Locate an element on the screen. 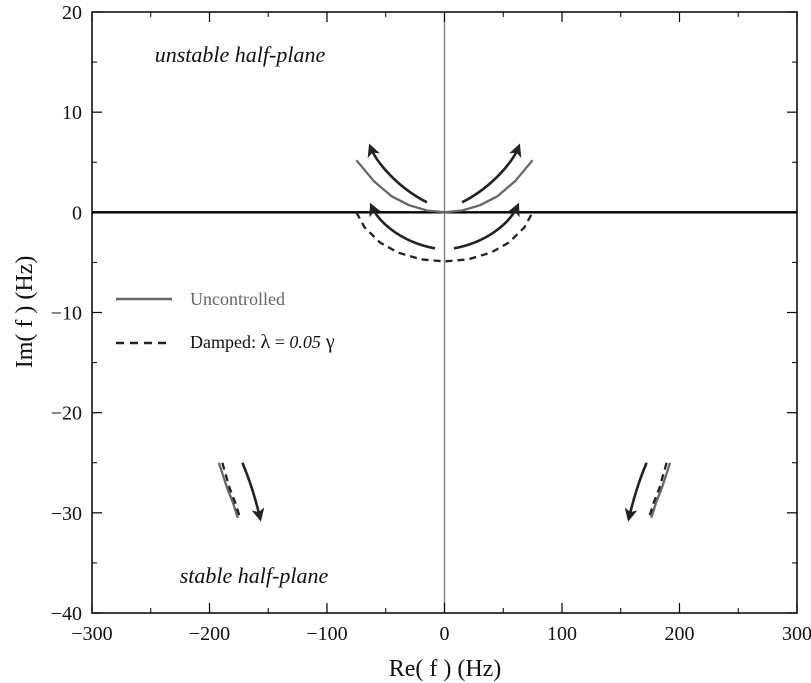 The image size is (811, 683). y-tick-label: 0 is located at coordinates (77, 213).